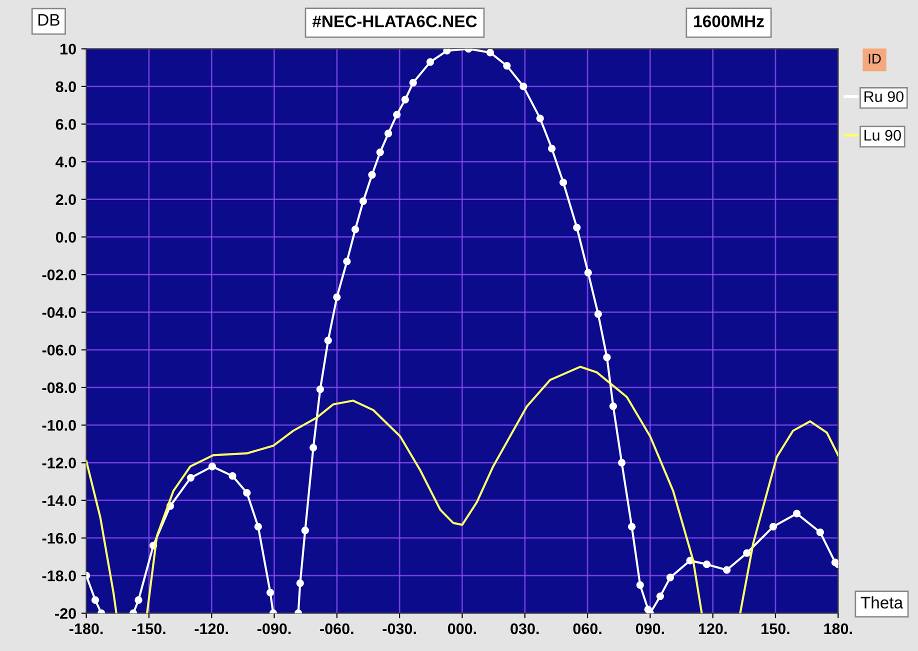 Image resolution: width=918 pixels, height=651 pixels. I want to click on y-tick-label: -02.0, so click(59, 274).